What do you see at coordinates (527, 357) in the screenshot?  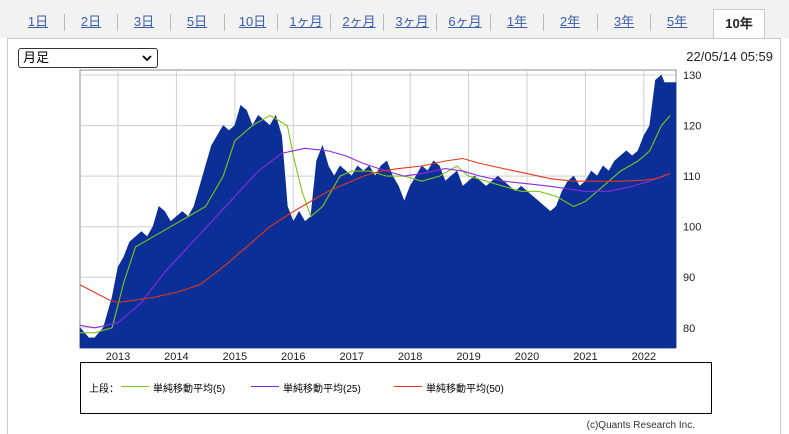 I see `x-tick-label: 2020` at bounding box center [527, 357].